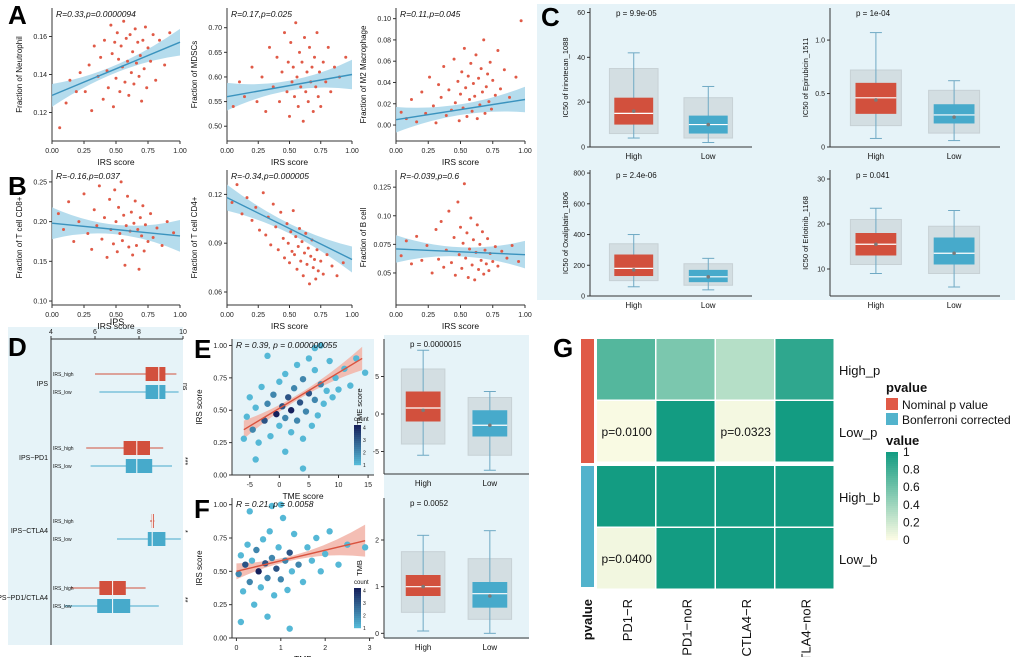  I want to click on y-tick-label: 0.075, so click(382, 245).